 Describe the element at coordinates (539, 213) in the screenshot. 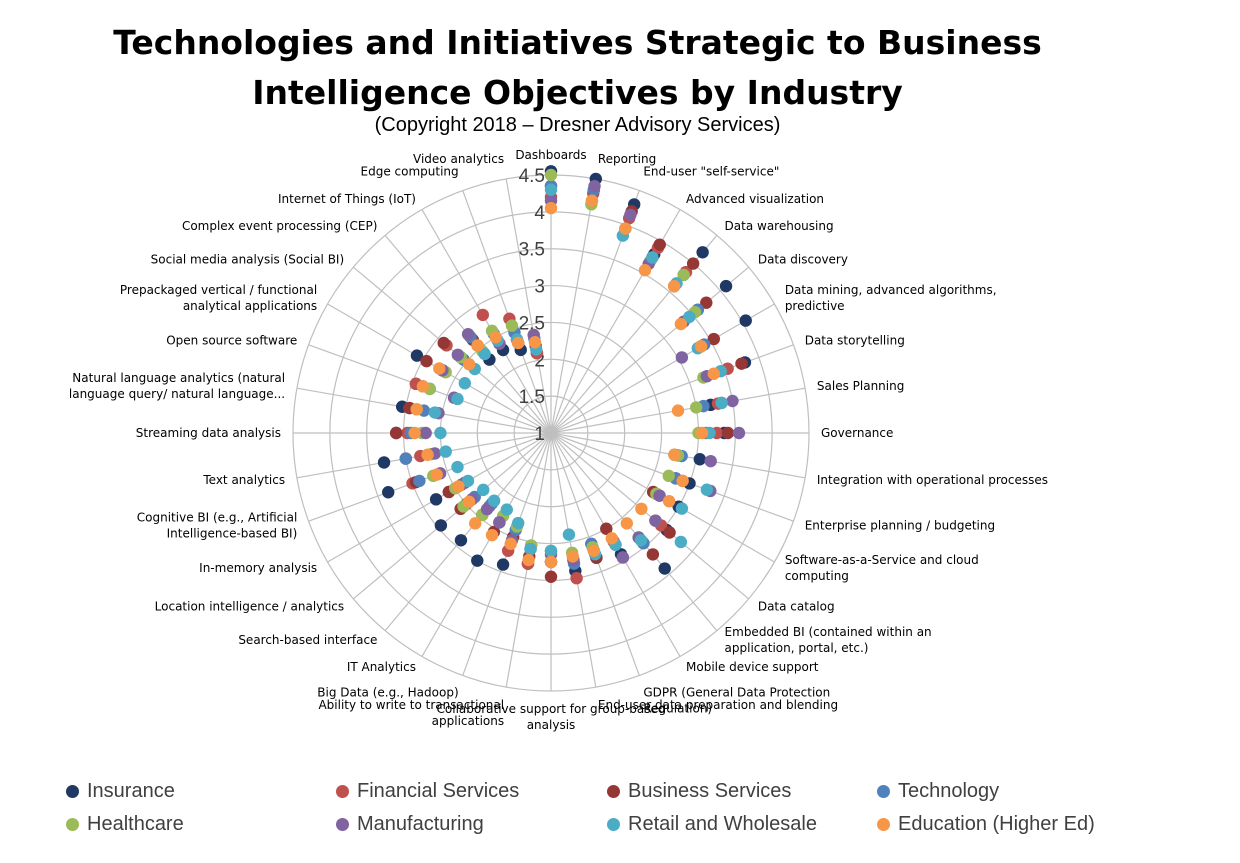

I see `tick-label: 4` at that location.